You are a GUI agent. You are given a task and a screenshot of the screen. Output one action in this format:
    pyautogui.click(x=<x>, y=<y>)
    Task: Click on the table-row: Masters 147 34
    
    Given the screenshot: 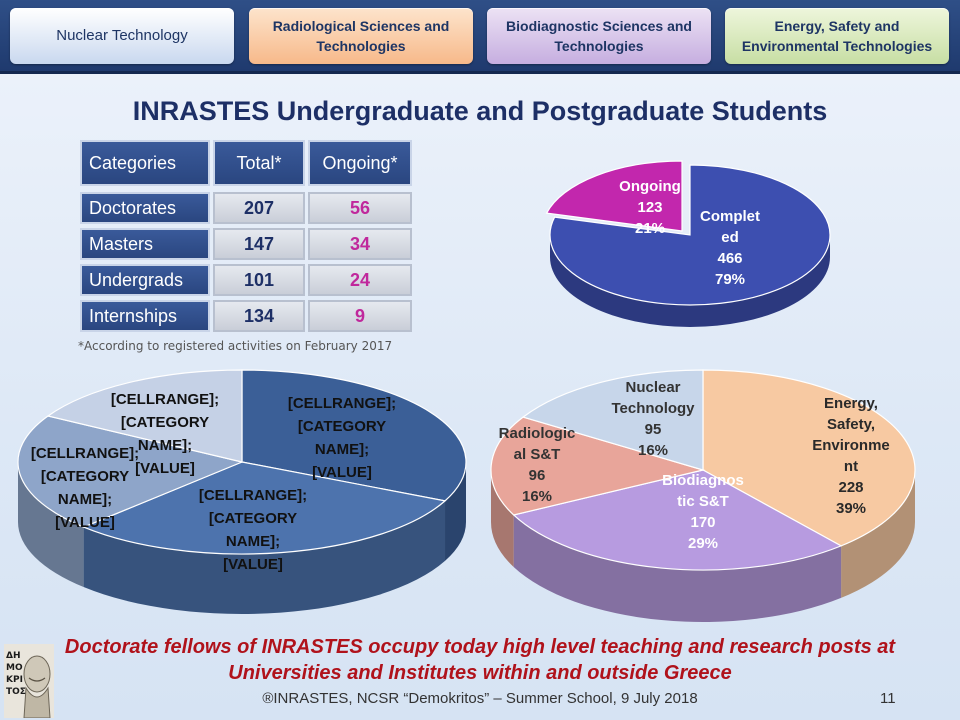 What is the action you would take?
    pyautogui.click(x=246, y=244)
    